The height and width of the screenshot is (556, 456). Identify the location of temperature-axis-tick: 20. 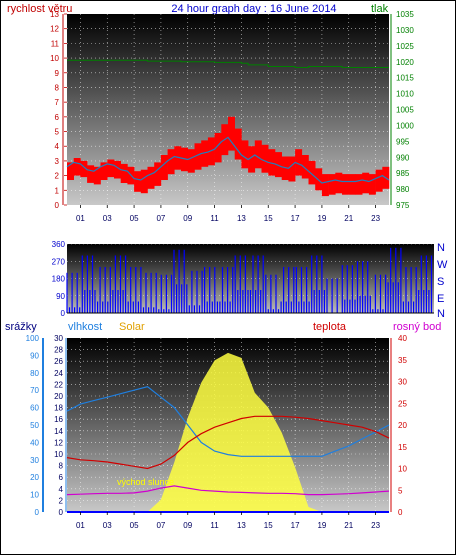
(402, 425).